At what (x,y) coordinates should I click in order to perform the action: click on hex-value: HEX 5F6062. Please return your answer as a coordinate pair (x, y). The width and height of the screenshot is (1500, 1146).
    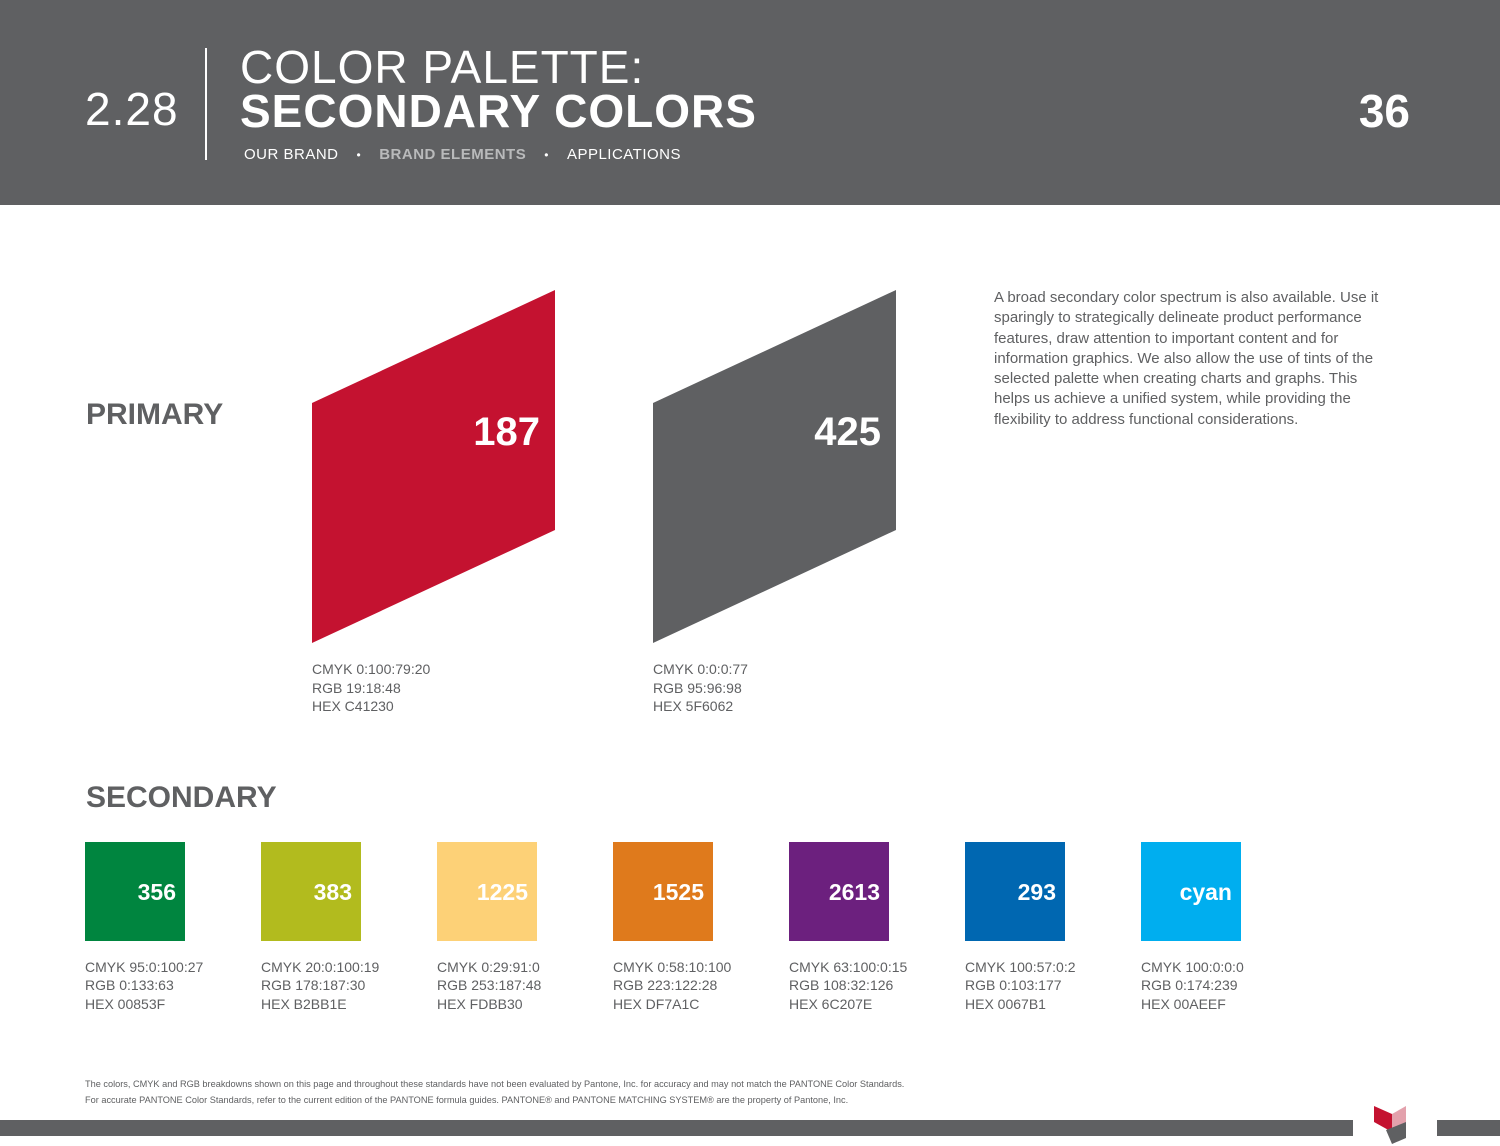
    Looking at the image, I should click on (693, 706).